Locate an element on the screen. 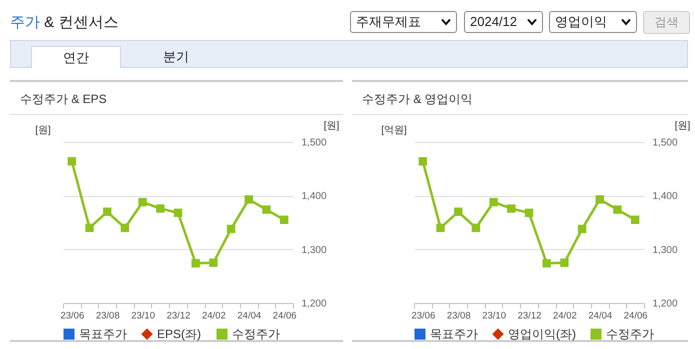  chart-title: 수정주가 & EPS is located at coordinates (63, 99).